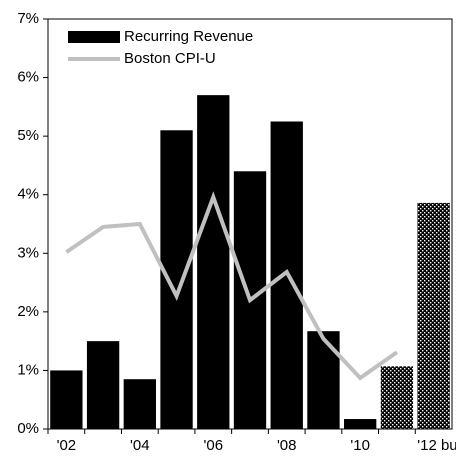 The height and width of the screenshot is (460, 456). I want to click on legend-label: Recurring Revenue, so click(188, 36).